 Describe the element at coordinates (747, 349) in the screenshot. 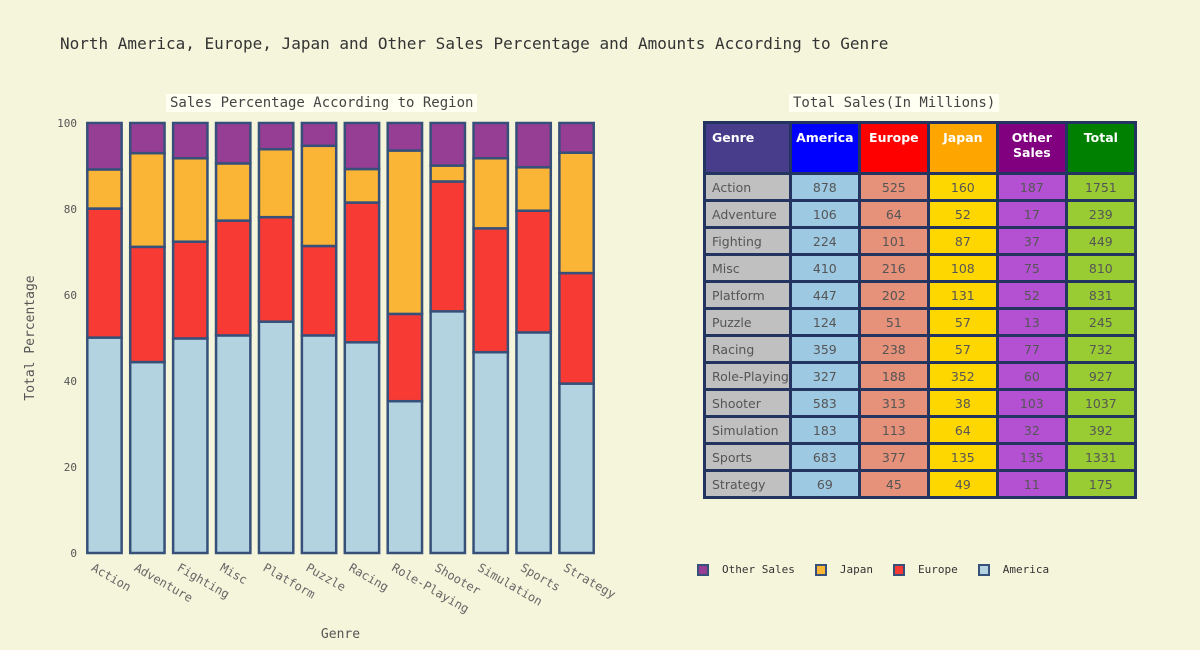

I see `table-cell-genre: Racing` at that location.